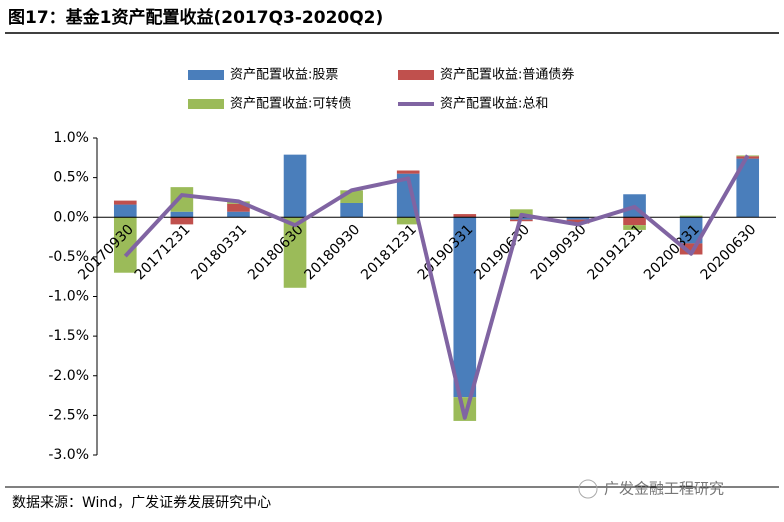  I want to click on x-tick-label: 20200630, so click(729, 253).